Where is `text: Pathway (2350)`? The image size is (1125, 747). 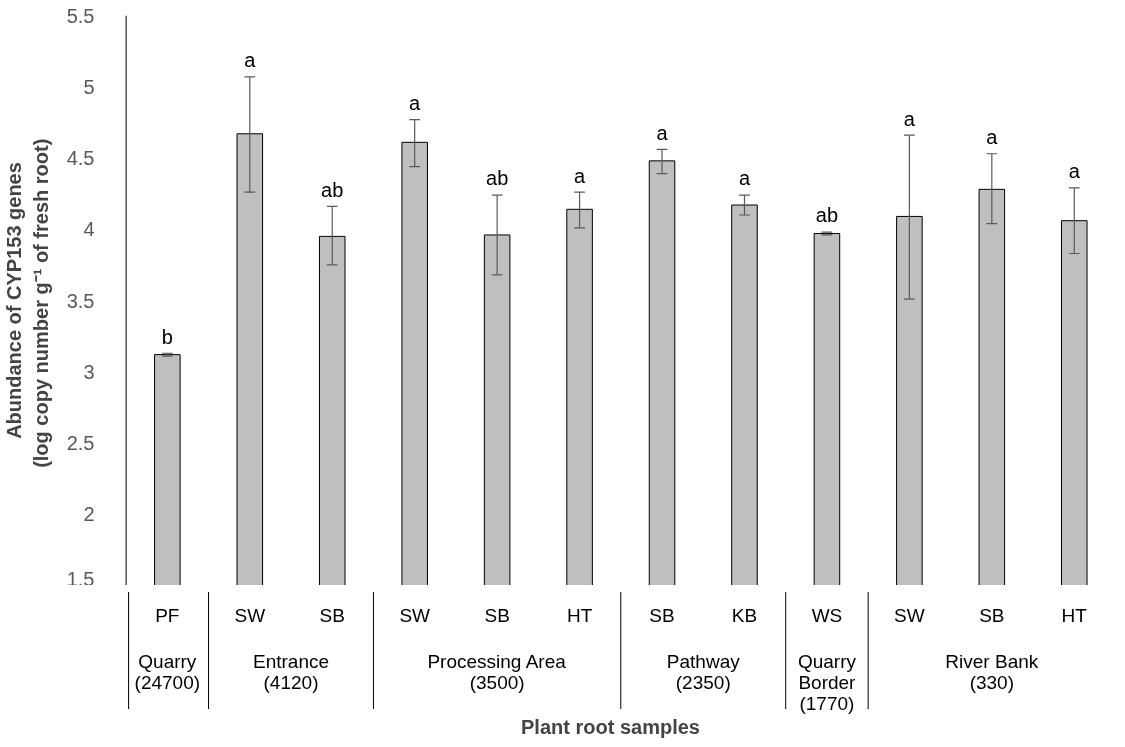
text: Pathway (2350) is located at coordinates (703, 671).